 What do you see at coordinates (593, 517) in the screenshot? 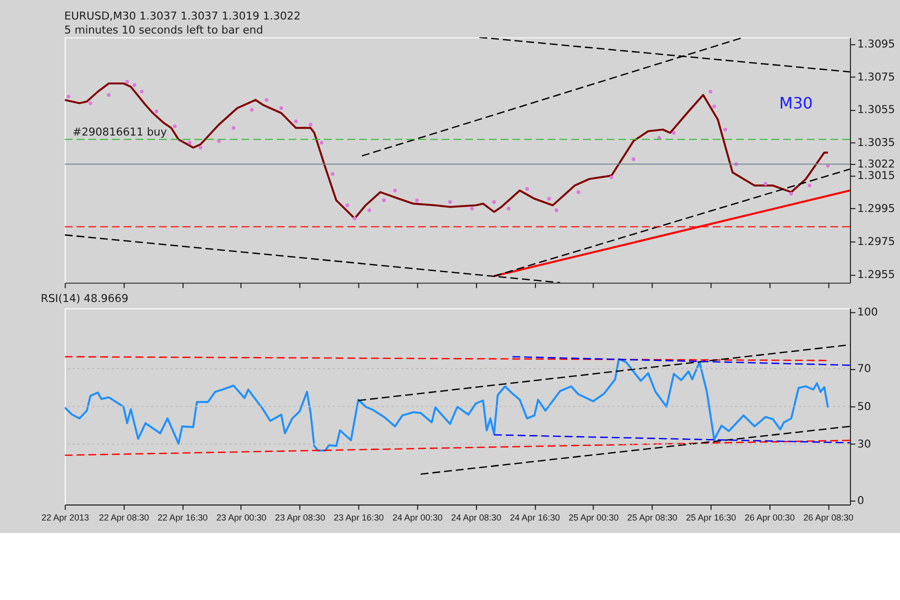
I see `x-tick-label: 25 Apr 00:30` at bounding box center [593, 517].